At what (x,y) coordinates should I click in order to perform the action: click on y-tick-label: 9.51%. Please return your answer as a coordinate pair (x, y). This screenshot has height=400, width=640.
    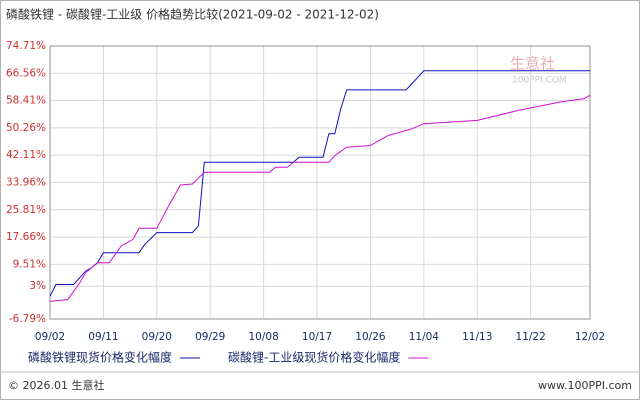
    Looking at the image, I should click on (29, 264).